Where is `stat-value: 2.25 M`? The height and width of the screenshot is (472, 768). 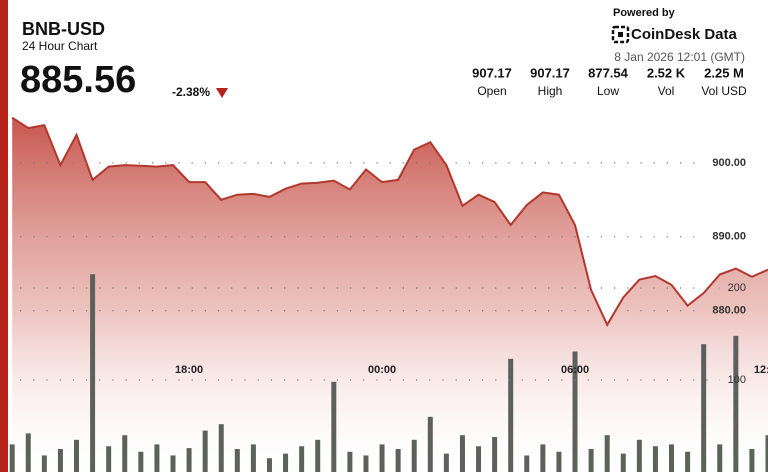
stat-value: 2.25 M is located at coordinates (724, 72).